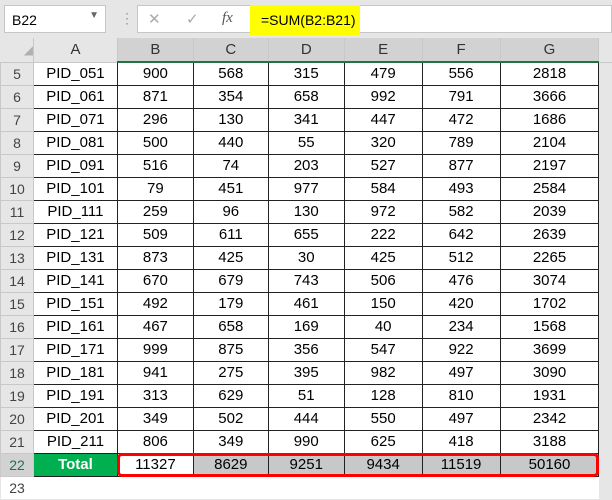 Image resolution: width=612 pixels, height=500 pixels. Describe the element at coordinates (549, 441) in the screenshot. I see `cell-G21: 3188` at that location.